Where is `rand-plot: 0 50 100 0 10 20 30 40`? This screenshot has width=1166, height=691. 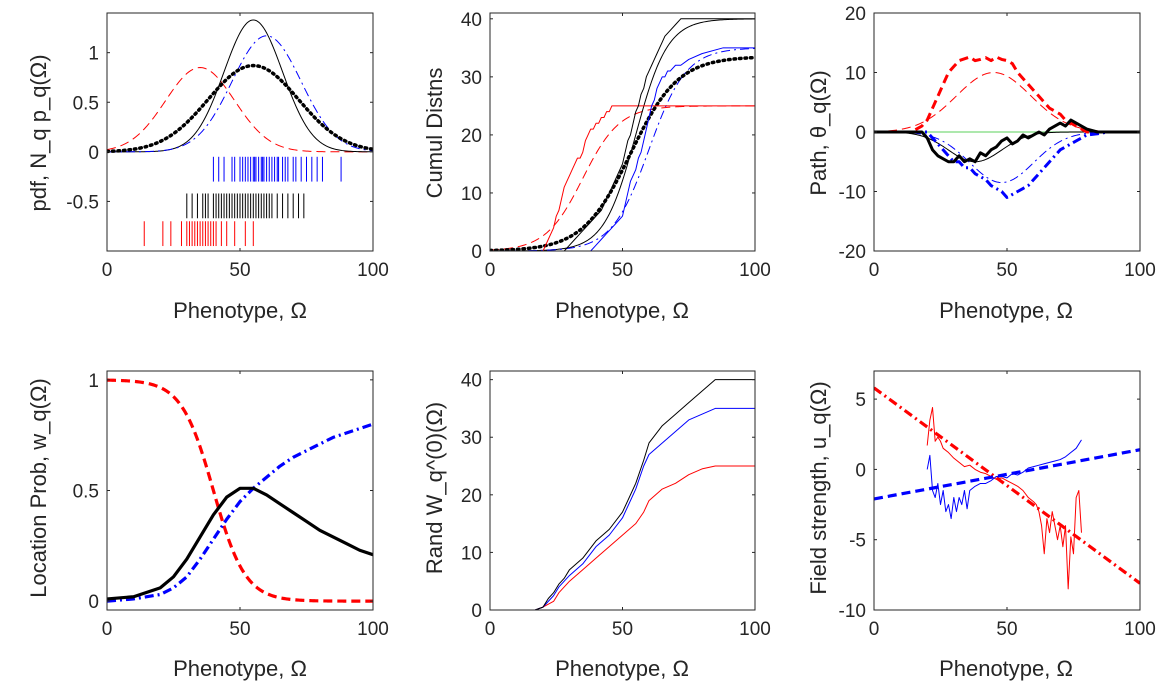 rand-plot: 0 50 100 0 10 20 30 40 is located at coordinates (616, 505).